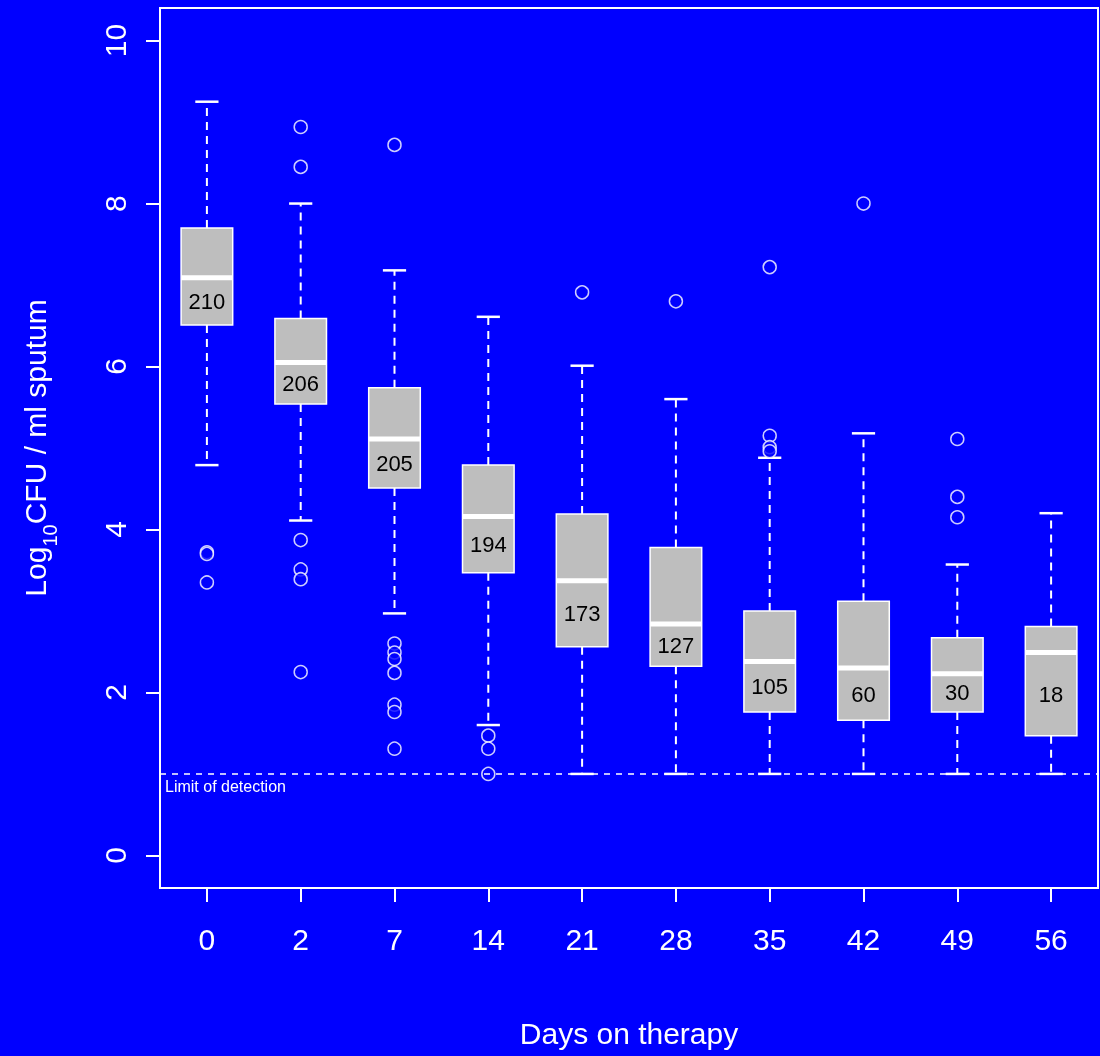 Image resolution: width=1100 pixels, height=1056 pixels. Describe the element at coordinates (115, 40) in the screenshot. I see `y-tick-label: 10` at that location.